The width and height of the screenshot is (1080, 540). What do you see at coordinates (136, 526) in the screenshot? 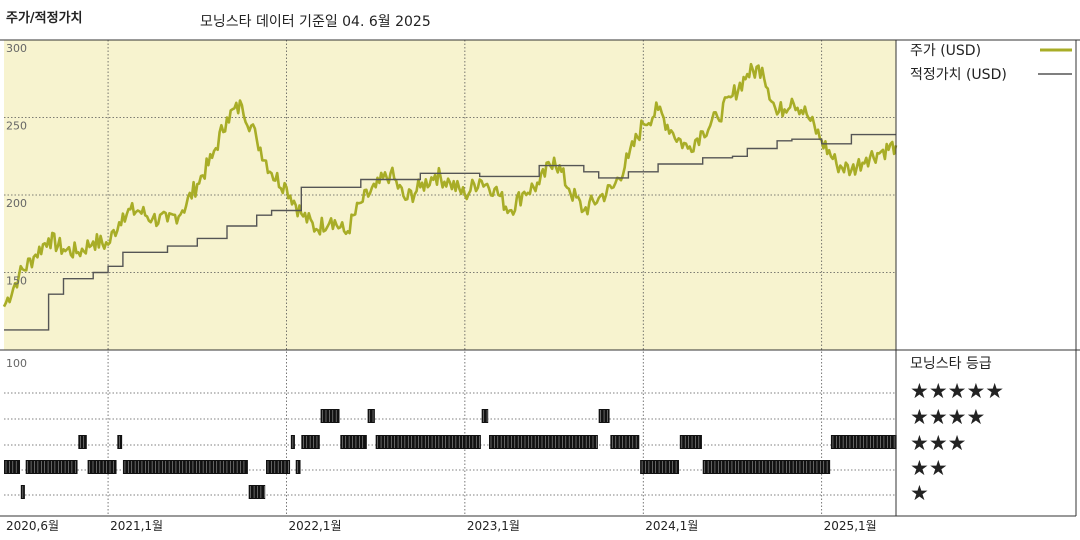
I see `x-tick-label: 2021,1월` at bounding box center [136, 526].